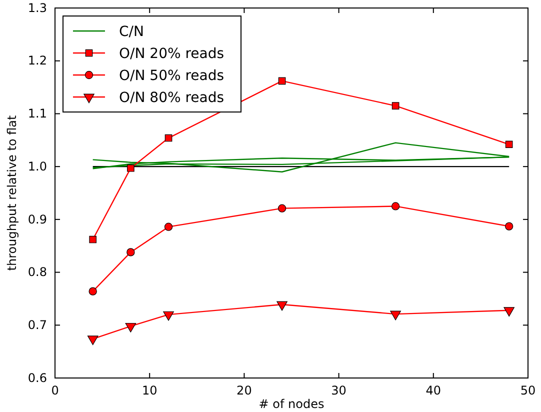  I want to click on x-tick-label: 50, so click(528, 391).